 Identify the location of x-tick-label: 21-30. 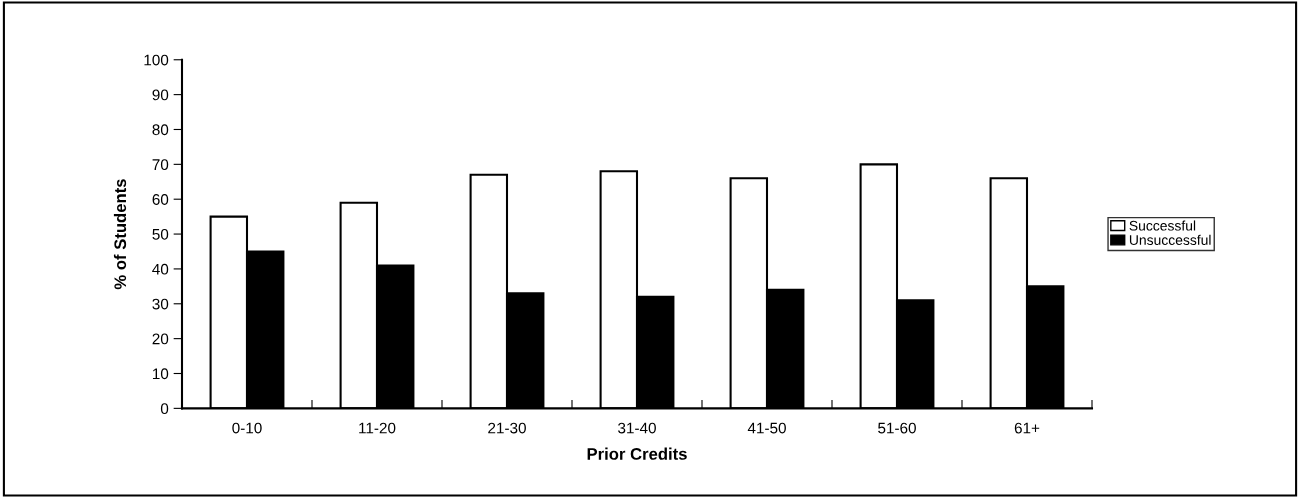
(507, 428).